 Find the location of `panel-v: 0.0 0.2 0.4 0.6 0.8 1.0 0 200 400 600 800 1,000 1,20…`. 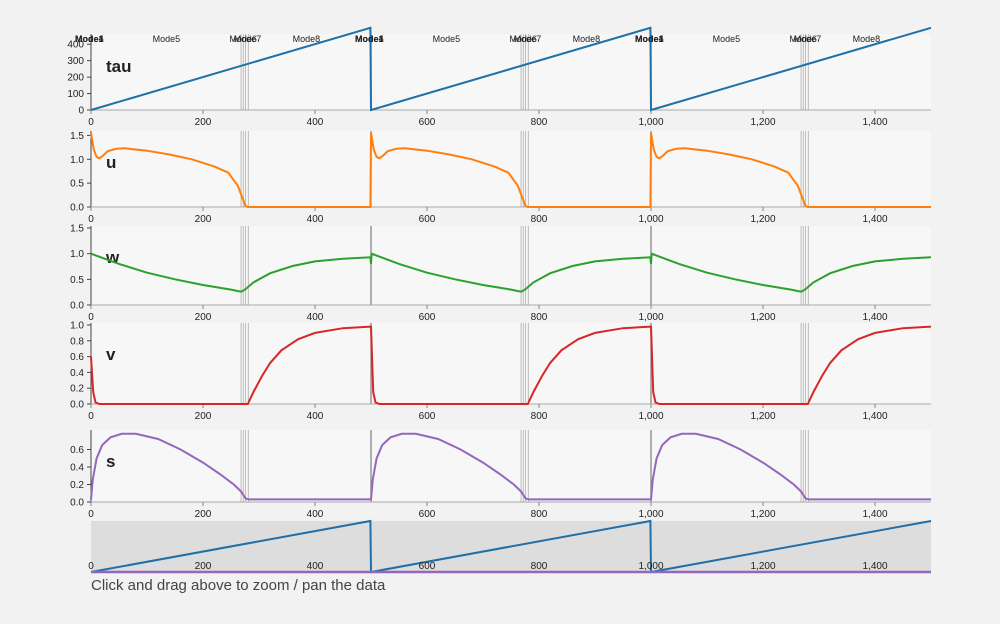

panel-v: 0.0 0.2 0.4 0.6 0.8 1.0 0 200 400 600 800 1,000 1,20… is located at coordinates (501, 372).